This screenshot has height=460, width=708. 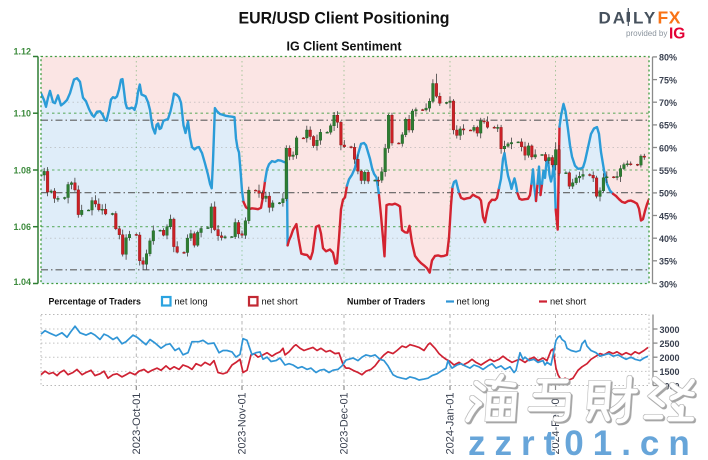 What do you see at coordinates (22, 51) in the screenshot?
I see `svg-text: 1.12` at bounding box center [22, 51].